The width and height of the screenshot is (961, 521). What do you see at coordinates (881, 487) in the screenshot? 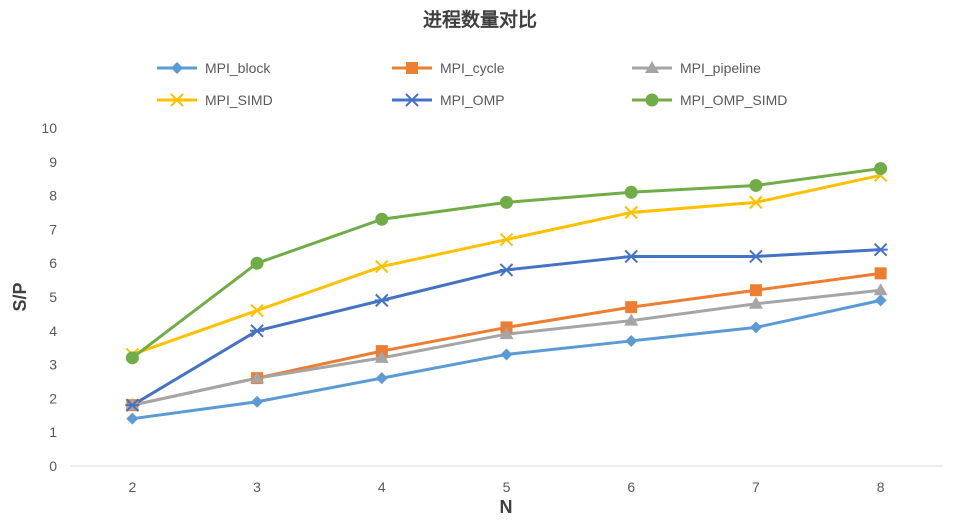
I see `x-tick-label: 8` at bounding box center [881, 487].